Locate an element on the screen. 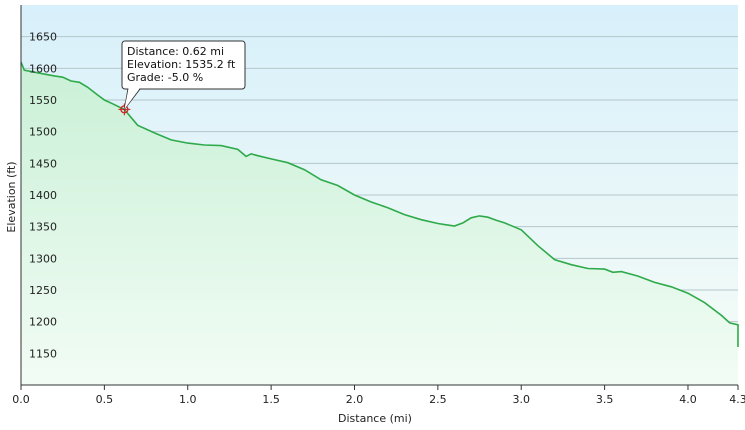 The width and height of the screenshot is (745, 430). x-axis-ticks: 0.0 0.5 1.0 1.5 2.0 2.5 3.0 3.5 4.0 4.3 is located at coordinates (378, 395).